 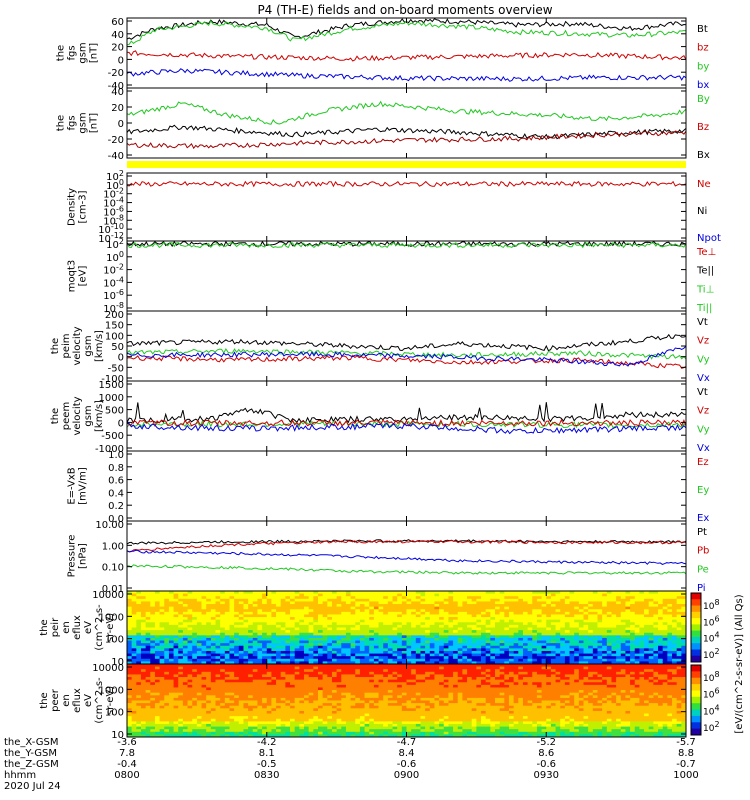 What do you see at coordinates (114, 336) in the screenshot?
I see `y-tick-label: 100` at bounding box center [114, 336].